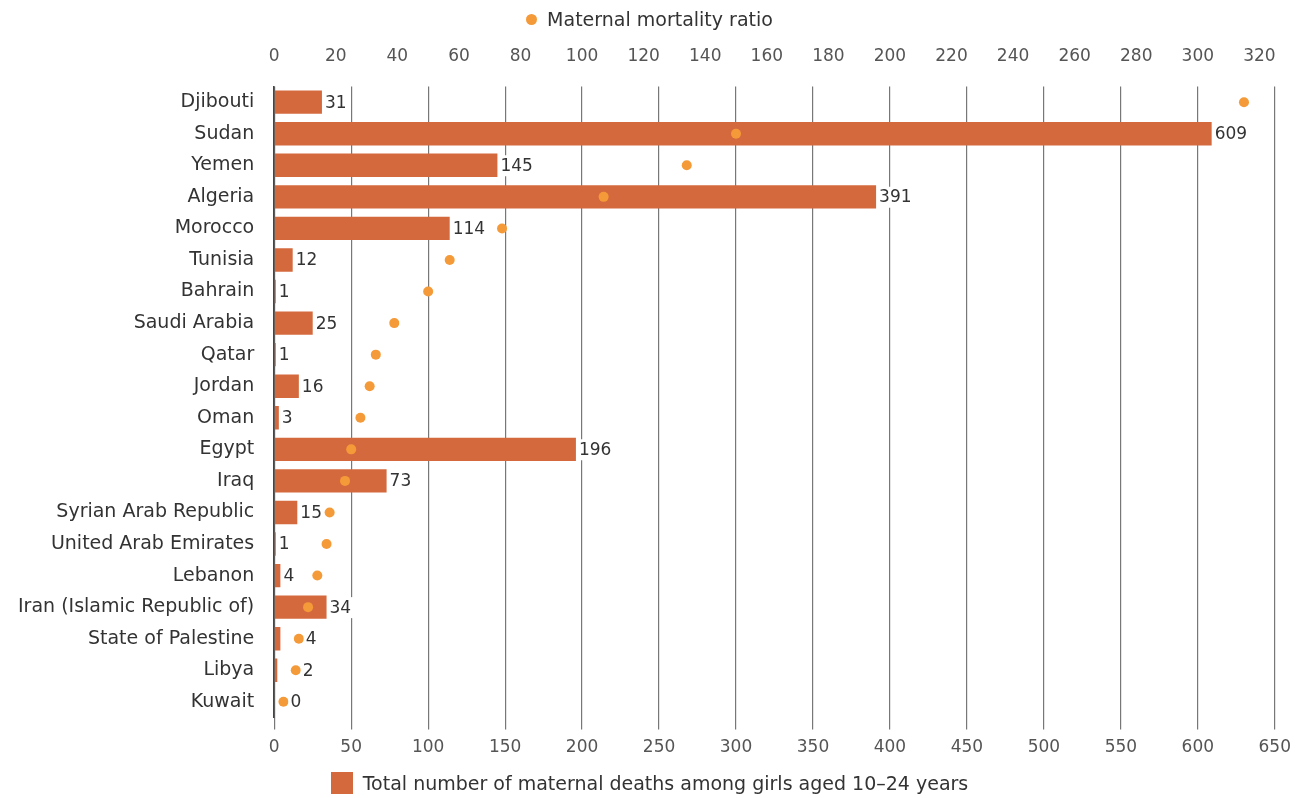  What do you see at coordinates (227, 447) in the screenshot?
I see `y-tick-label: Egypt` at bounding box center [227, 447].